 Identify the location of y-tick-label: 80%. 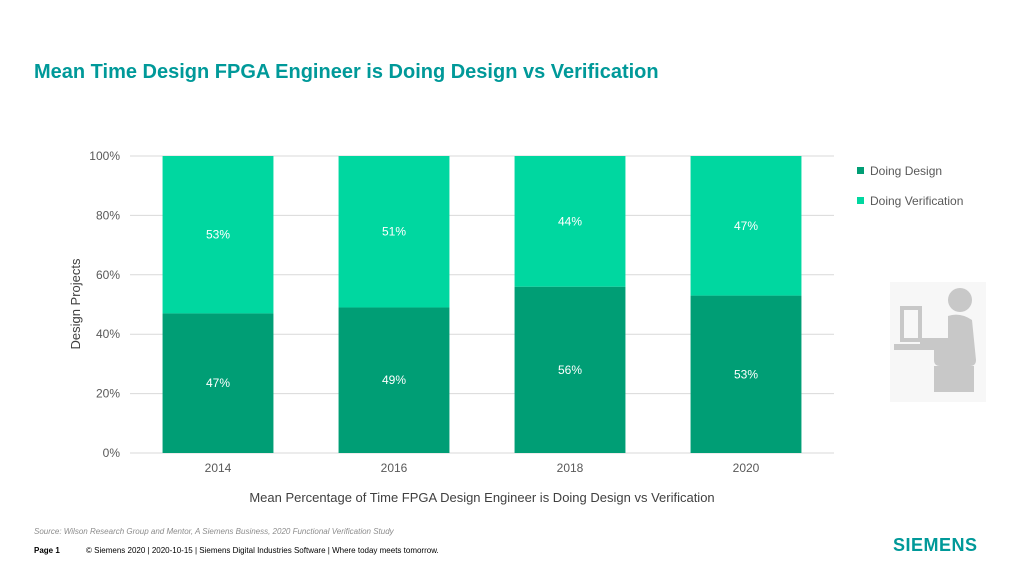
(108, 215).